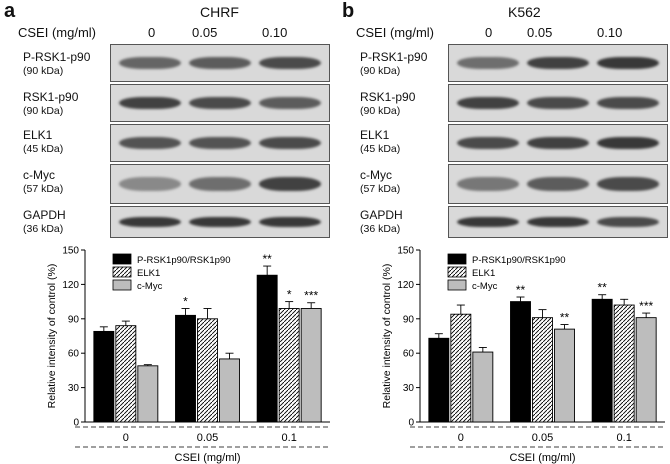 This screenshot has width=670, height=464. Describe the element at coordinates (646, 306) in the screenshot. I see `significance-marker: ***` at that location.